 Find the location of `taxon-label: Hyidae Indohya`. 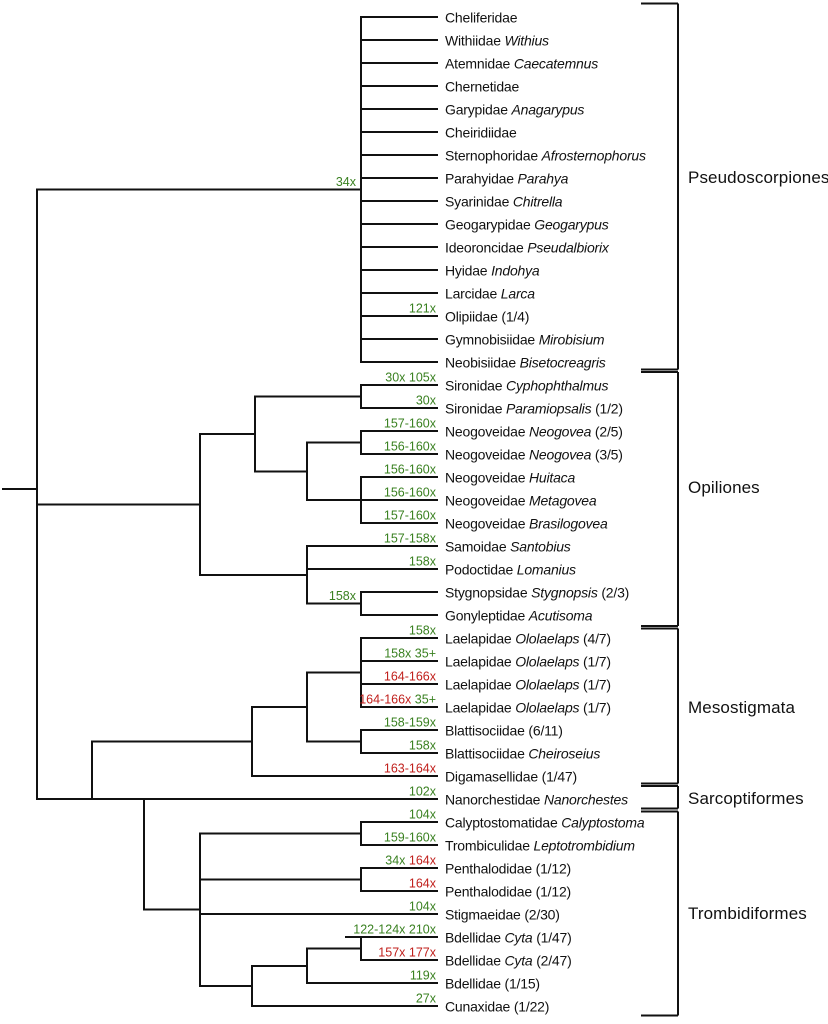

taxon-label: Hyidae Indohya is located at coordinates (492, 271).